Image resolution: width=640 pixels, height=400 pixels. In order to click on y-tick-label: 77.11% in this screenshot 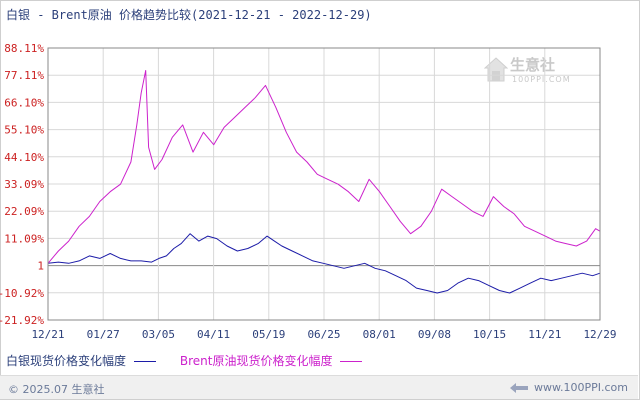, I will do `click(24, 75)`.